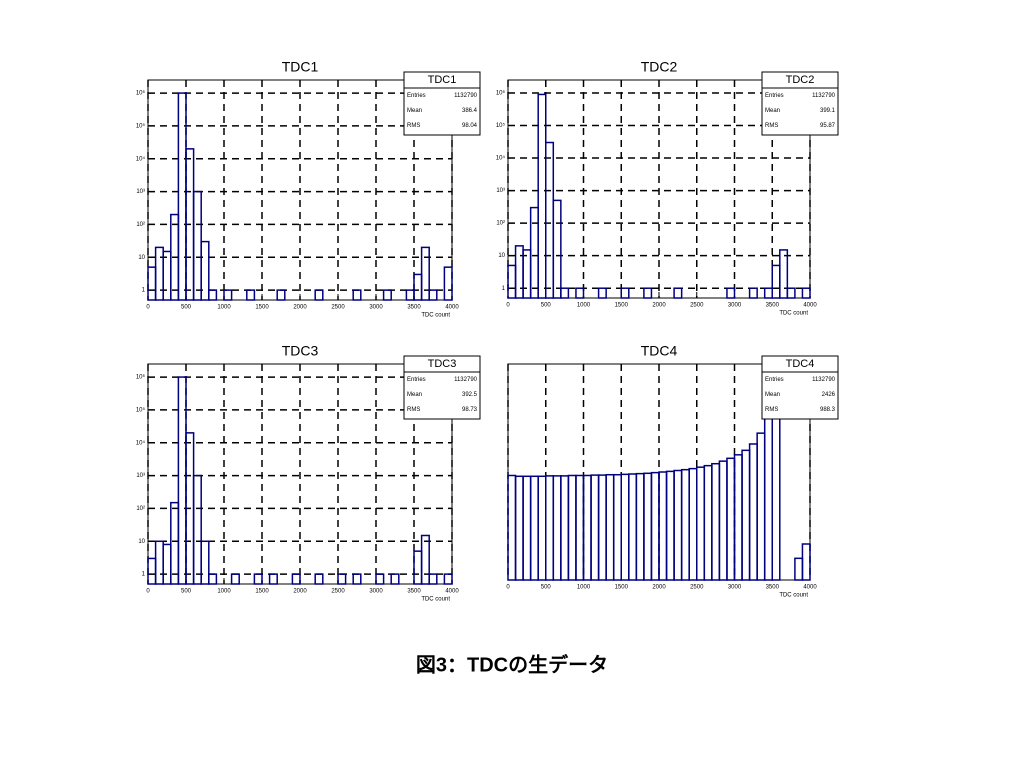 The width and height of the screenshot is (1024, 768). Describe the element at coordinates (828, 111) in the screenshot. I see `stats-value: 399.1` at that location.